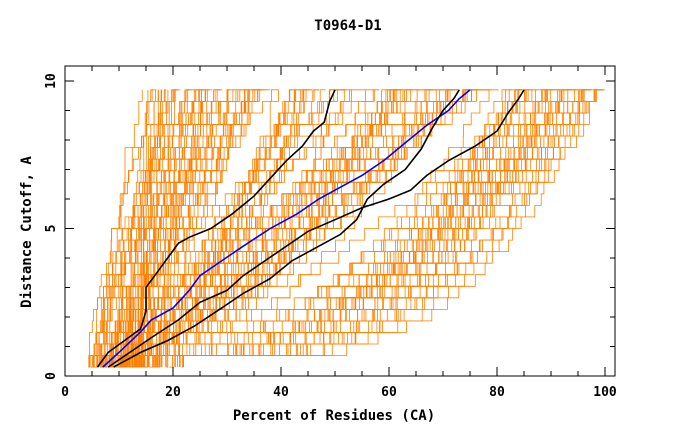 This screenshot has height=440, width=680. Describe the element at coordinates (281, 392) in the screenshot. I see `x-tick-label-40: 40` at that location.